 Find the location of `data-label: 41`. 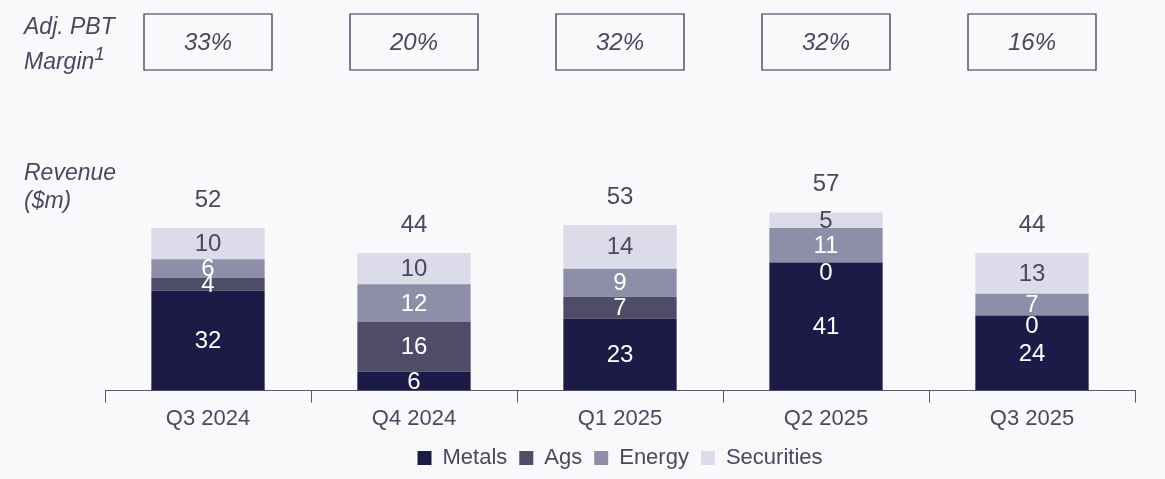

data-label: 41 is located at coordinates (826, 326).